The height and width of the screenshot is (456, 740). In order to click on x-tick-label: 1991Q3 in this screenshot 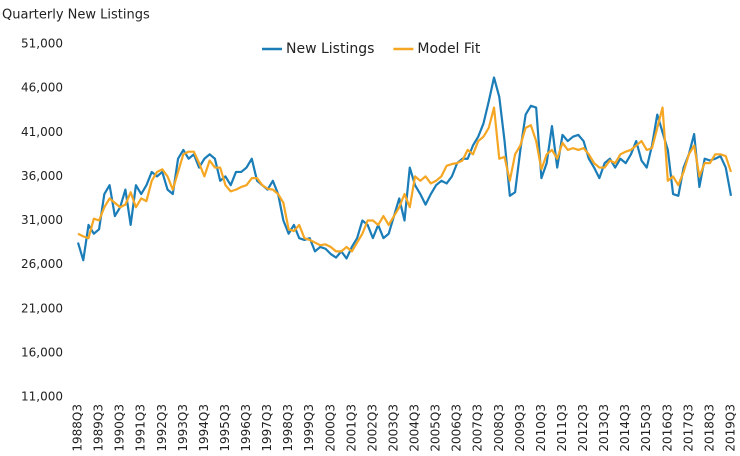, I will do `click(141, 428)`.